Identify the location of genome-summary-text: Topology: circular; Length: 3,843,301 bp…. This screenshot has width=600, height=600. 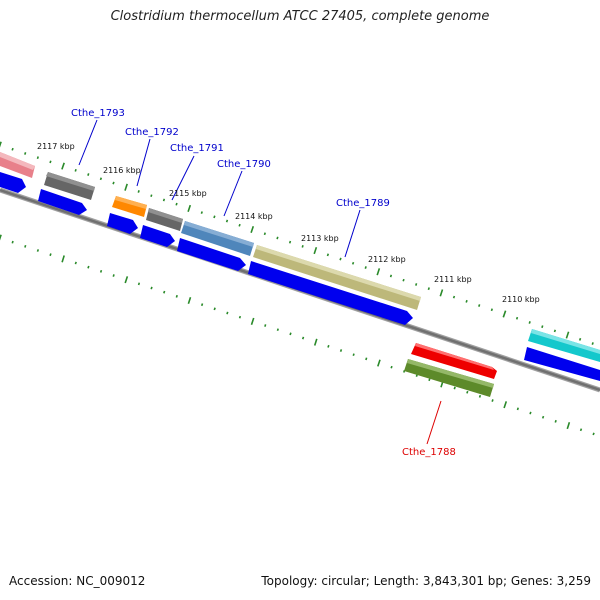
(426, 581).